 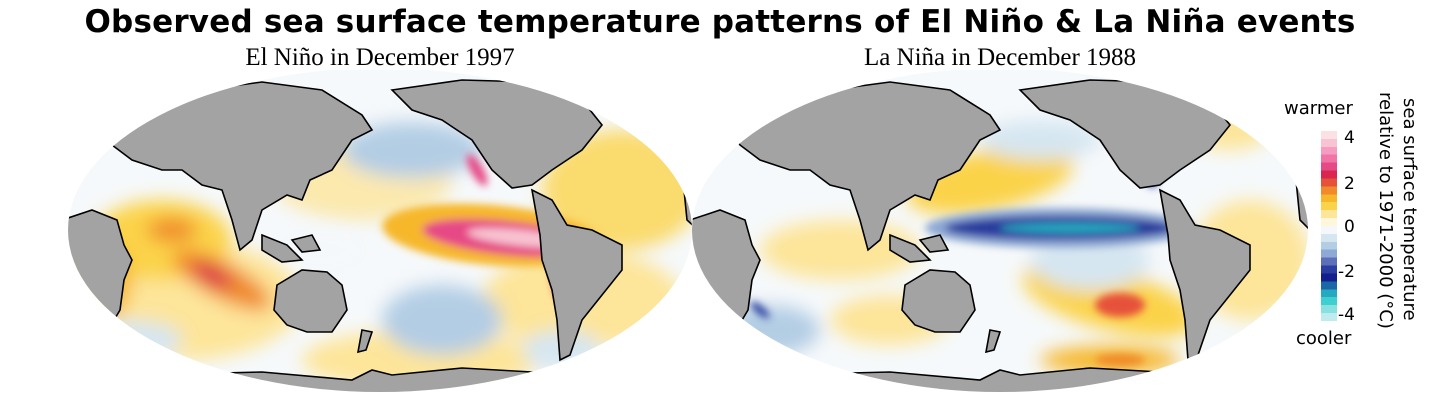 What do you see at coordinates (1346, 272) in the screenshot?
I see `colorbar-tick-neg2: -2` at bounding box center [1346, 272].